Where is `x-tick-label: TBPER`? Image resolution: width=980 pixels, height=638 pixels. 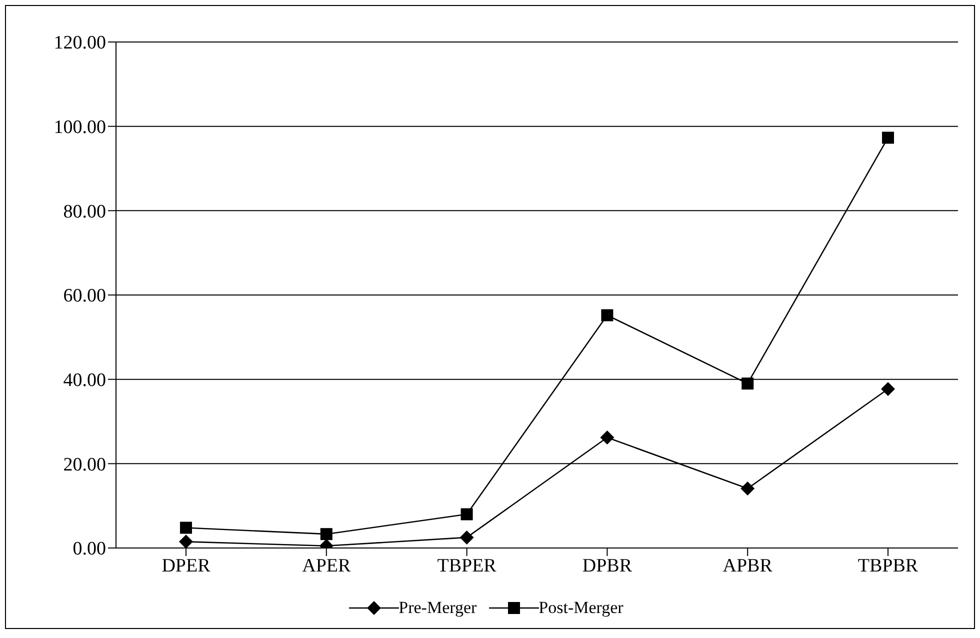
x-tick-label: TBPER is located at coordinates (467, 565).